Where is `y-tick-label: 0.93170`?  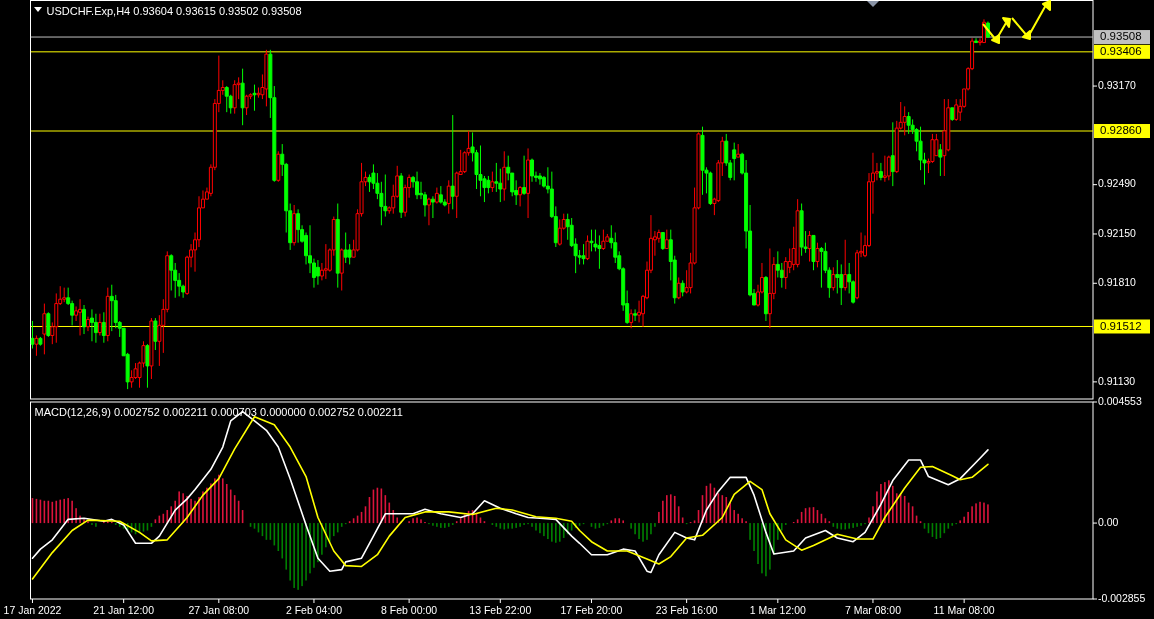
y-tick-label: 0.93170 is located at coordinates (1117, 84).